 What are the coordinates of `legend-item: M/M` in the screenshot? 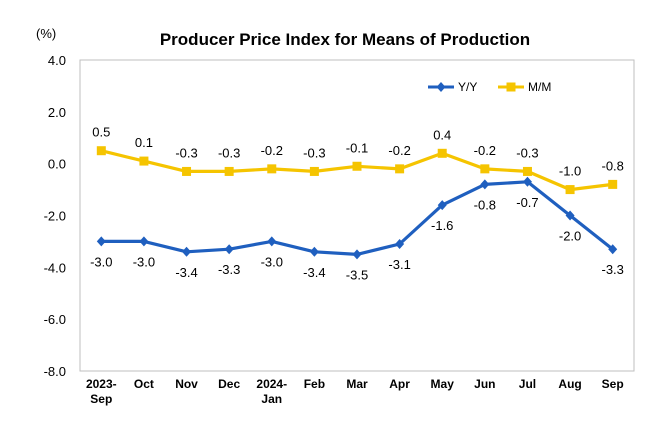 It's located at (524, 87).